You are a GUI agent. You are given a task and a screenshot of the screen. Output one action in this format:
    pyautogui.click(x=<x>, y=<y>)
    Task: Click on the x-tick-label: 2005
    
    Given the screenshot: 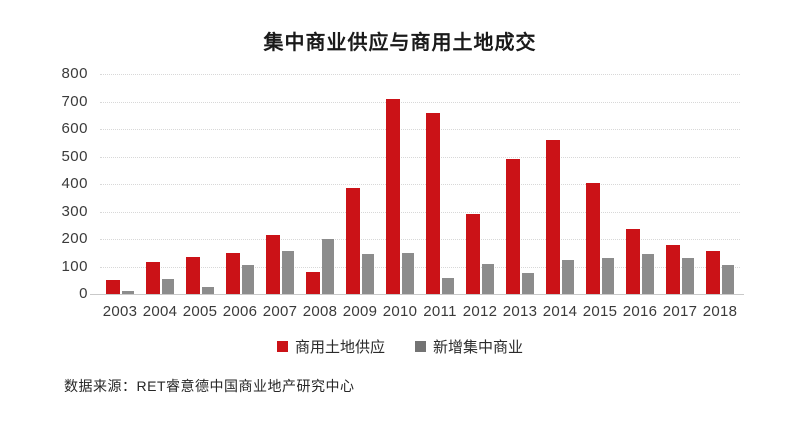 What is the action you would take?
    pyautogui.click(x=200, y=311)
    